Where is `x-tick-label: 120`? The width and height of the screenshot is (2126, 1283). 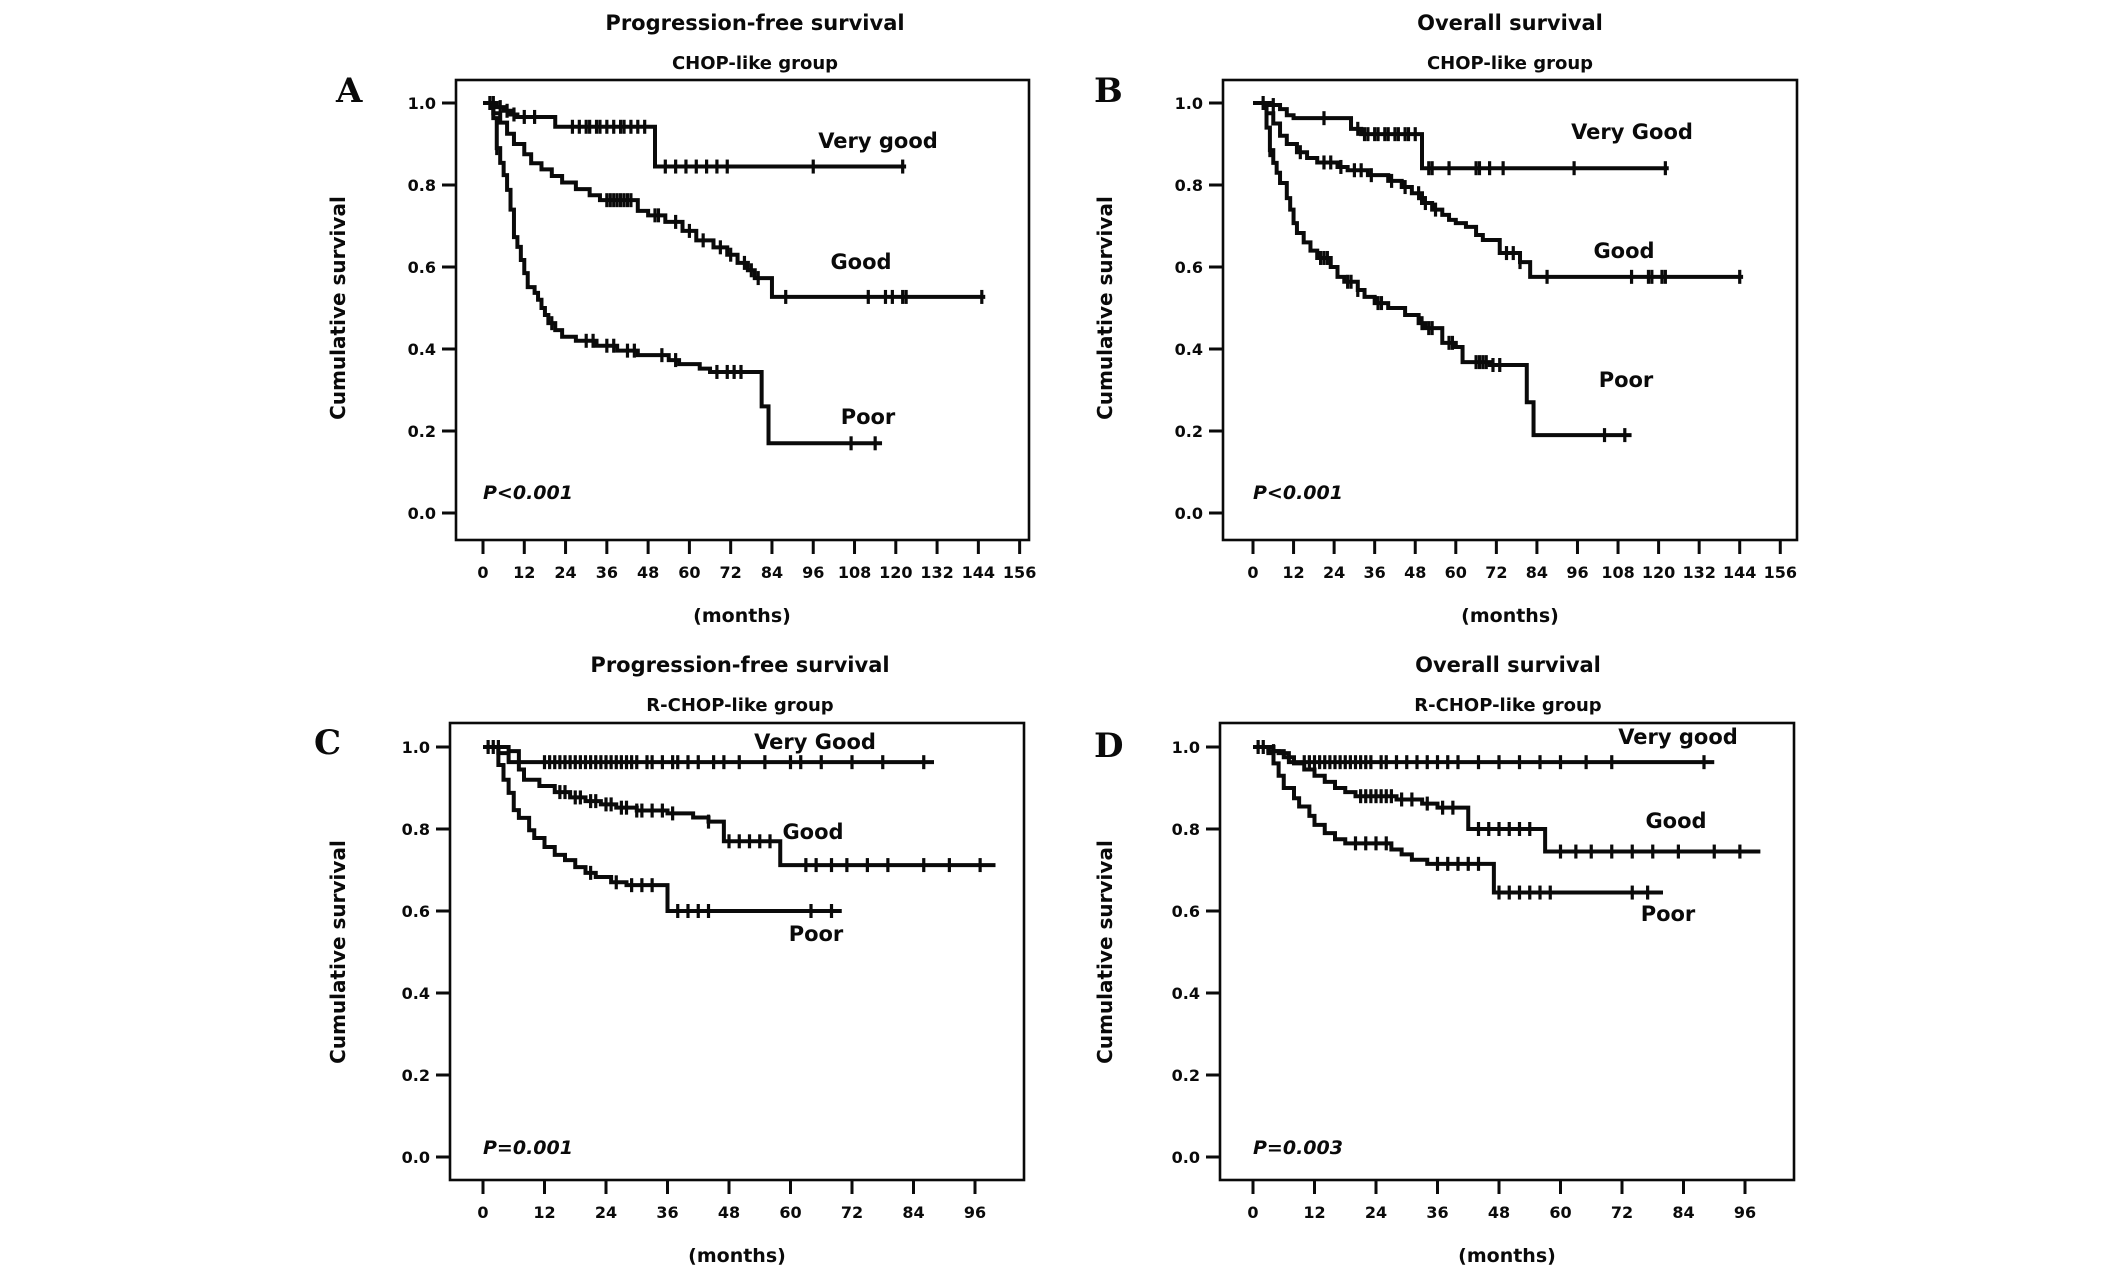
x-tick-label: 120 is located at coordinates (895, 572).